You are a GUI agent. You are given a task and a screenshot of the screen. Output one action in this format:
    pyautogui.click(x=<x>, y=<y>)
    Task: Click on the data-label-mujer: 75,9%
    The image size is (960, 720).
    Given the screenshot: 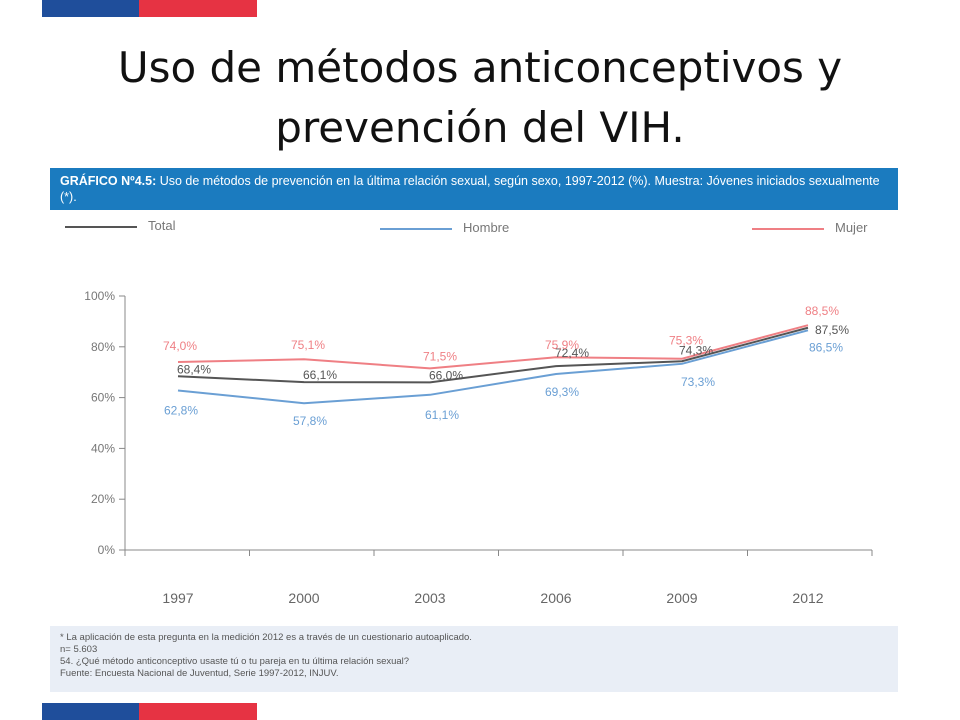 What is the action you would take?
    pyautogui.click(x=562, y=345)
    